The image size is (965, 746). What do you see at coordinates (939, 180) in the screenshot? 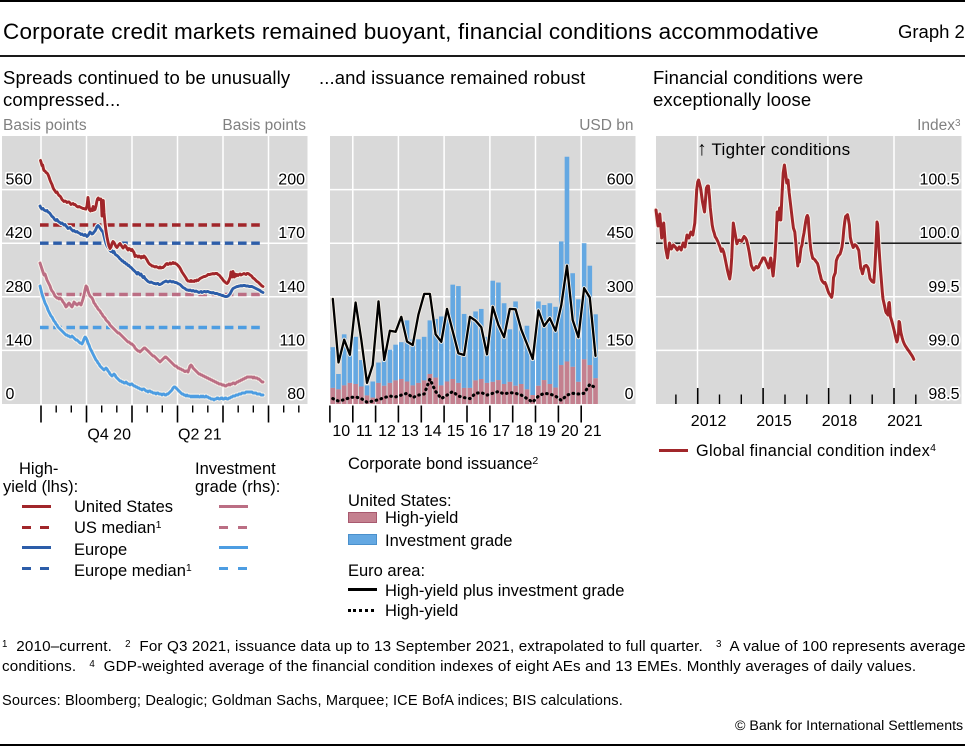
I see `svg-text: 100.5` at bounding box center [939, 180].